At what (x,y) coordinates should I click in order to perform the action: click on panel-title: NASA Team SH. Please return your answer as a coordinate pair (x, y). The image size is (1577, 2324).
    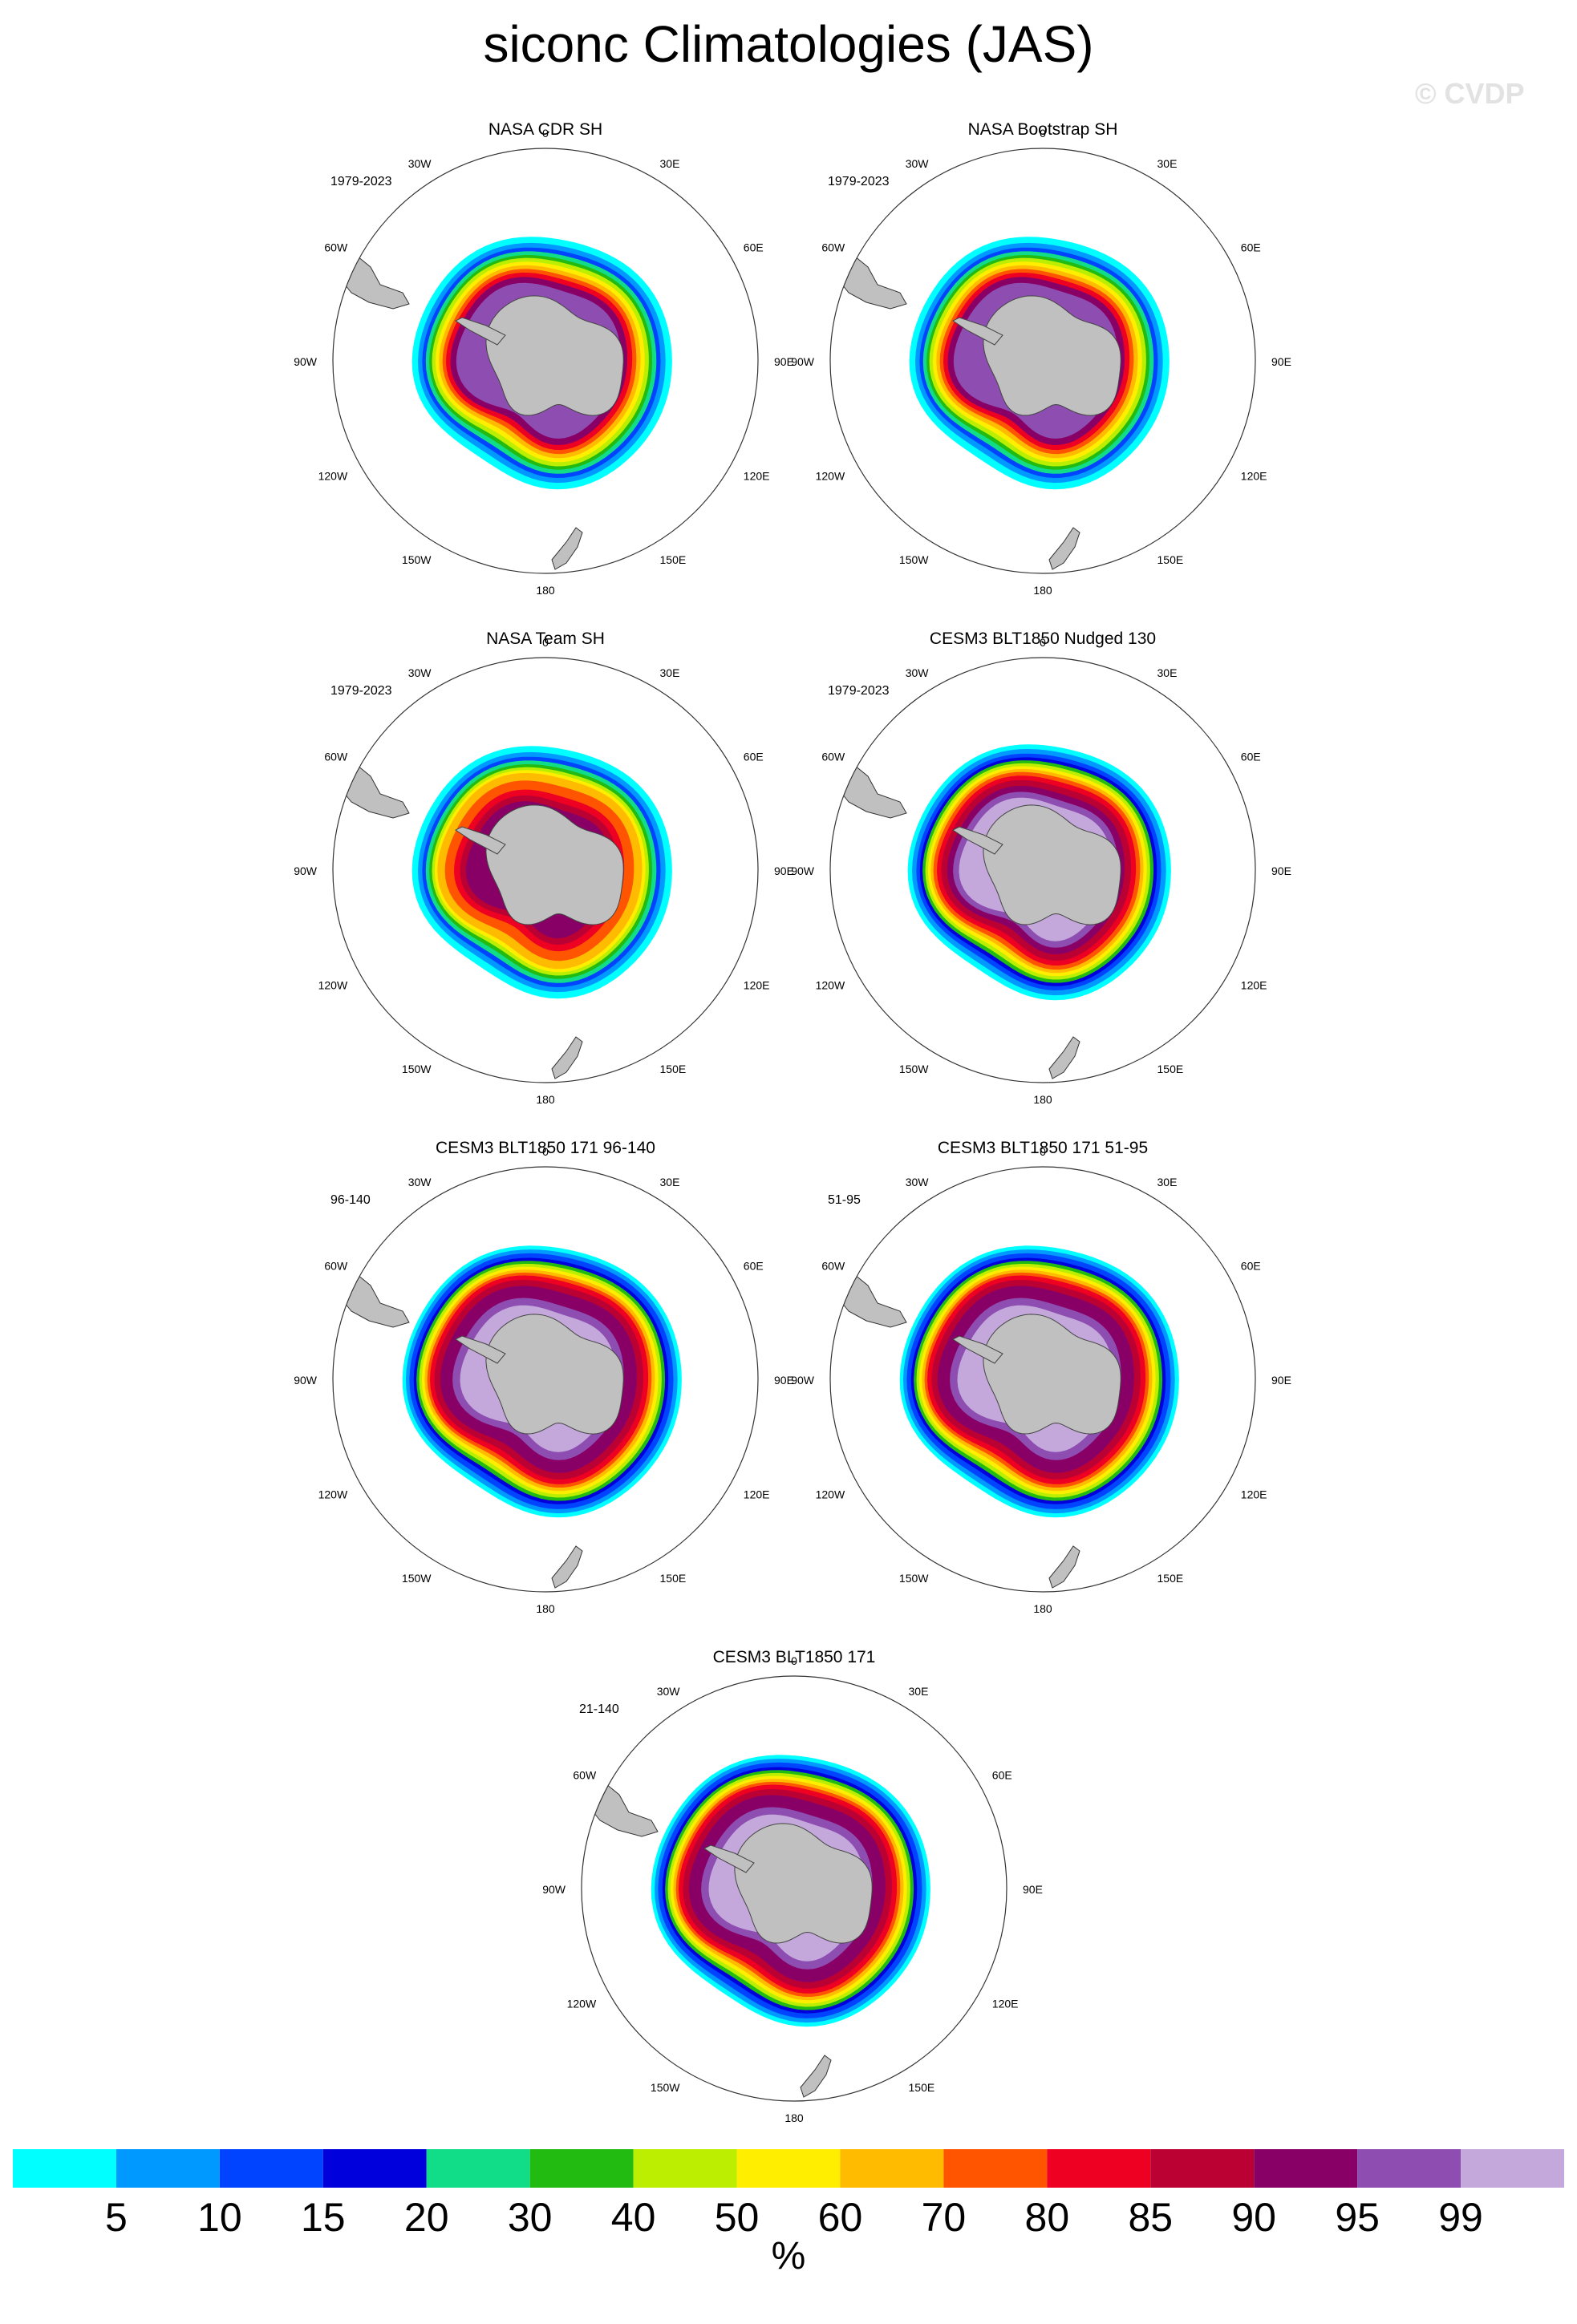
    Looking at the image, I should click on (545, 639).